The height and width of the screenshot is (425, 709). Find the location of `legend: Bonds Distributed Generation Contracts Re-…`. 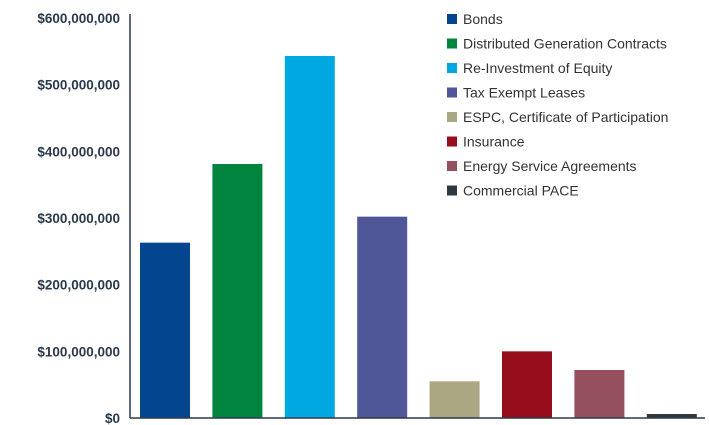

legend: Bonds Distributed Generation Contracts Re-… is located at coordinates (557, 105).